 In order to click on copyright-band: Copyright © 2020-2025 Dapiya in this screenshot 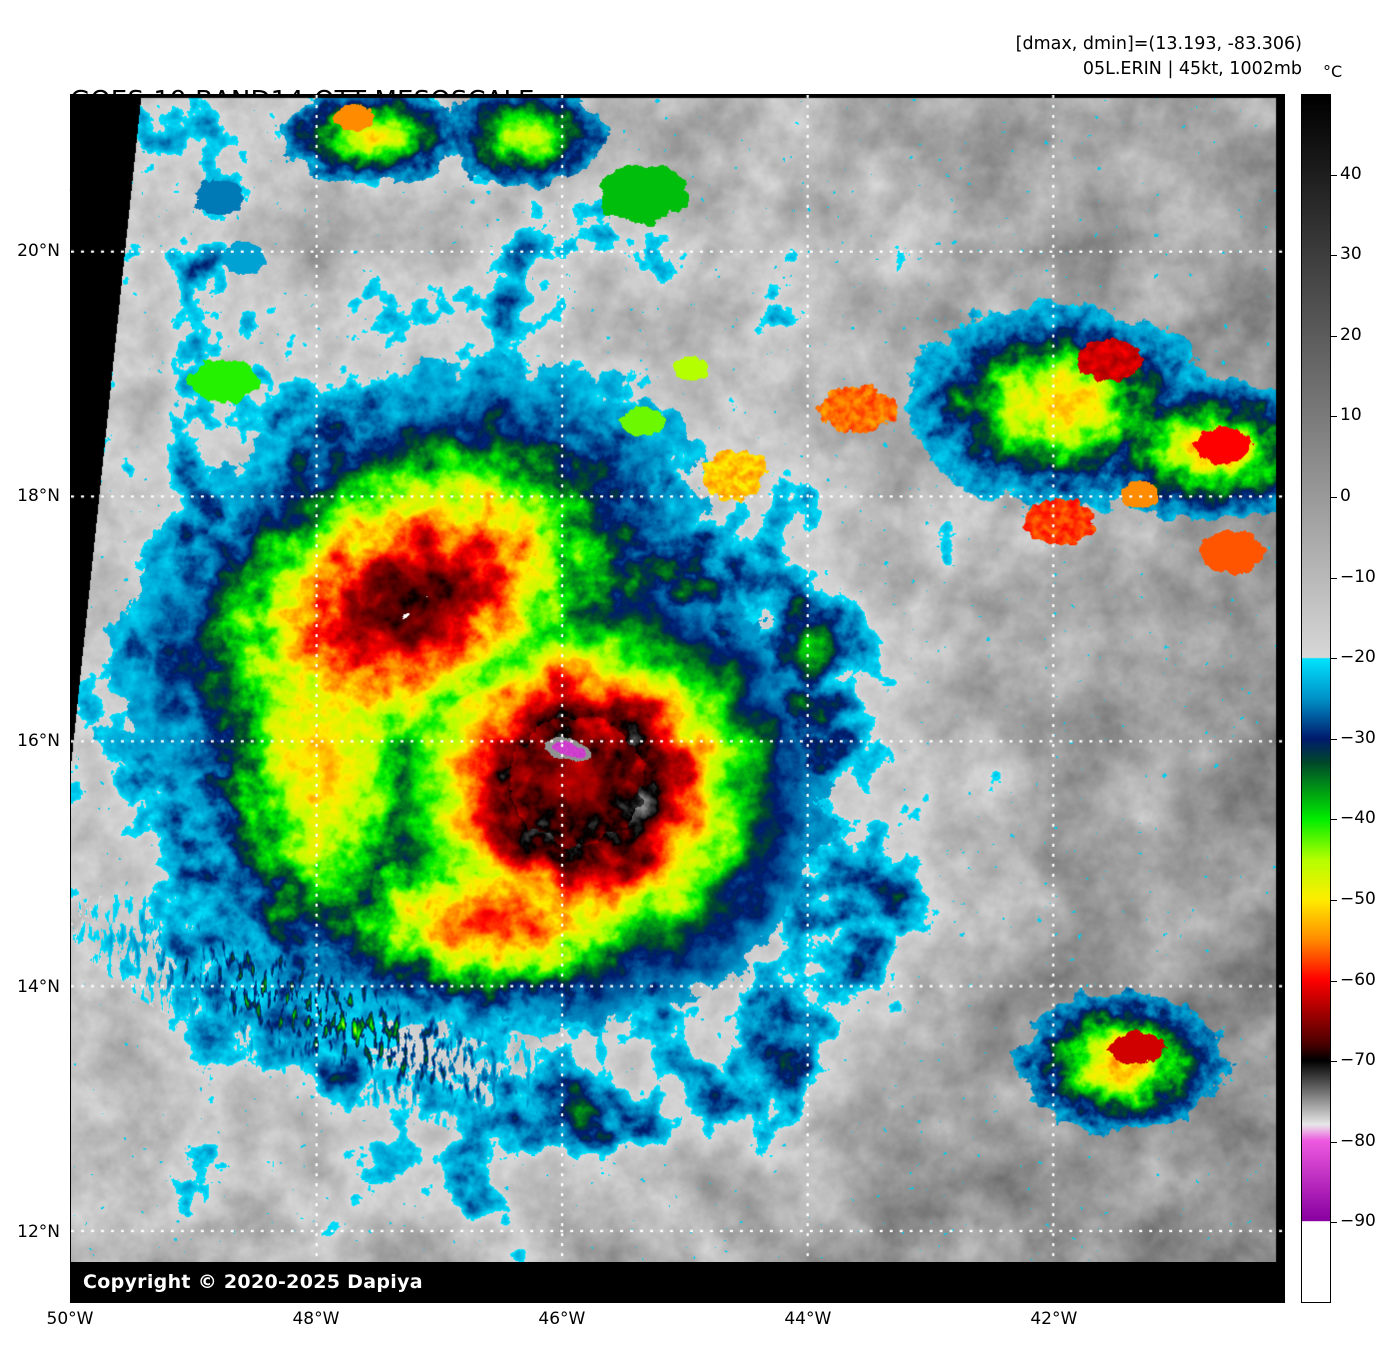, I will do `click(677, 1282)`.